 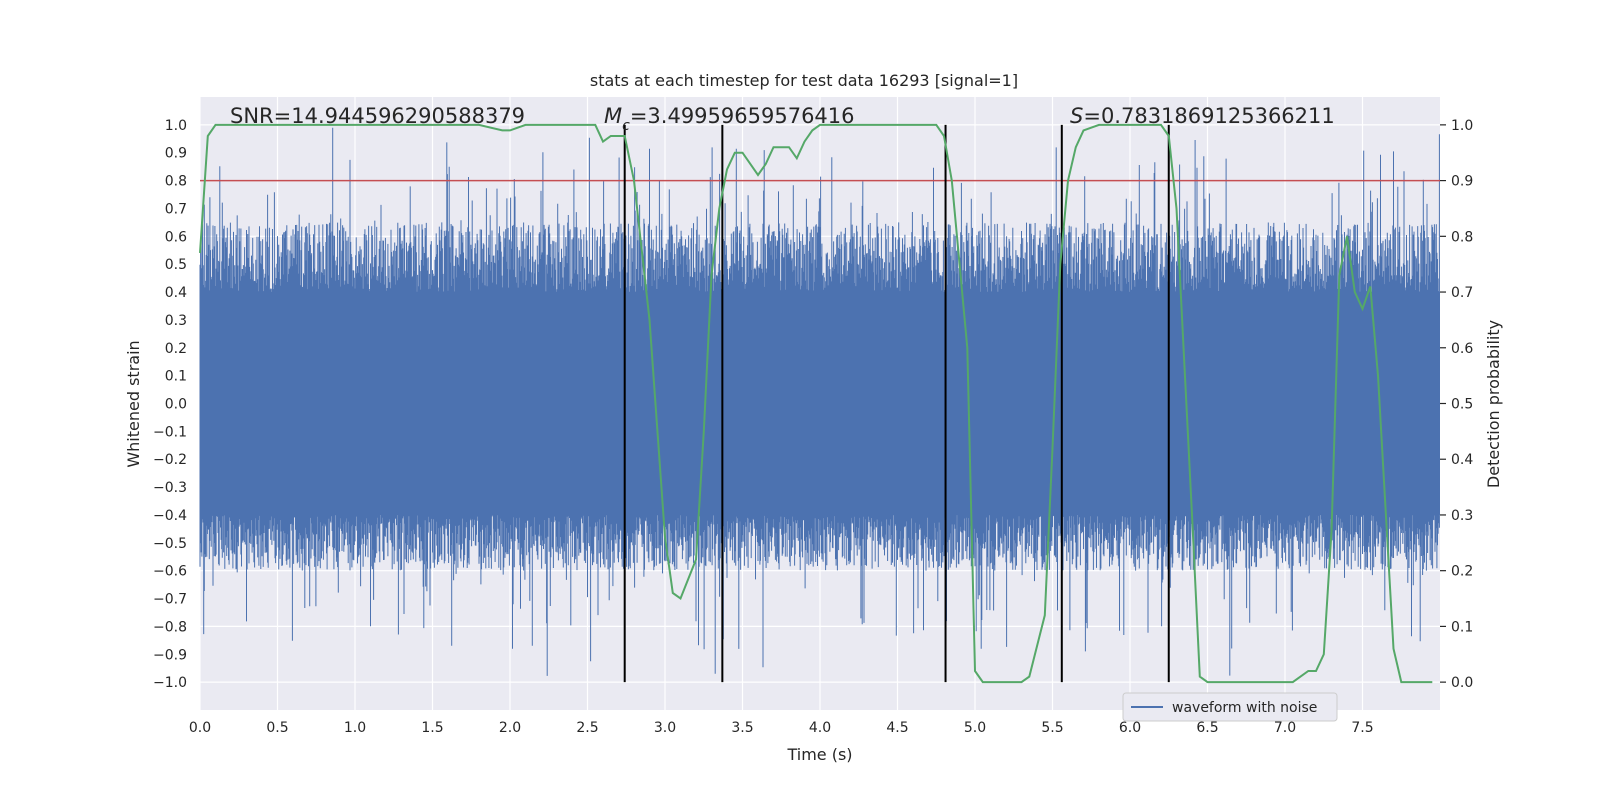 I want to click on legend-frame, so click(x=1230, y=707).